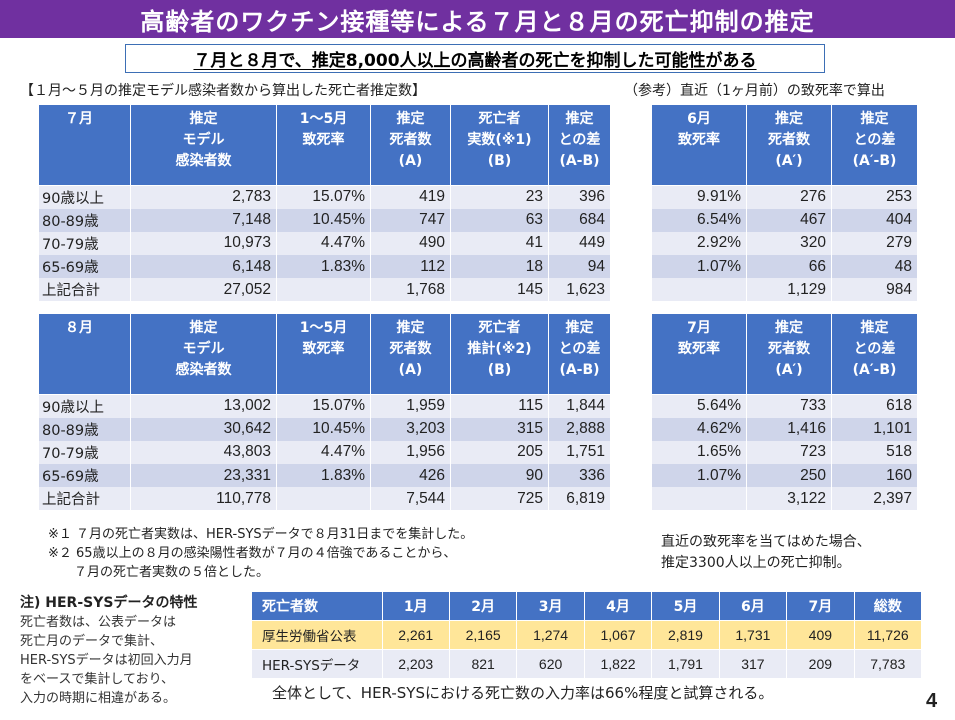 Image resolution: width=955 pixels, height=720 pixels. Describe the element at coordinates (98, 622) in the screenshot. I see `side-note-line: 死亡者数は、公表データは` at that location.